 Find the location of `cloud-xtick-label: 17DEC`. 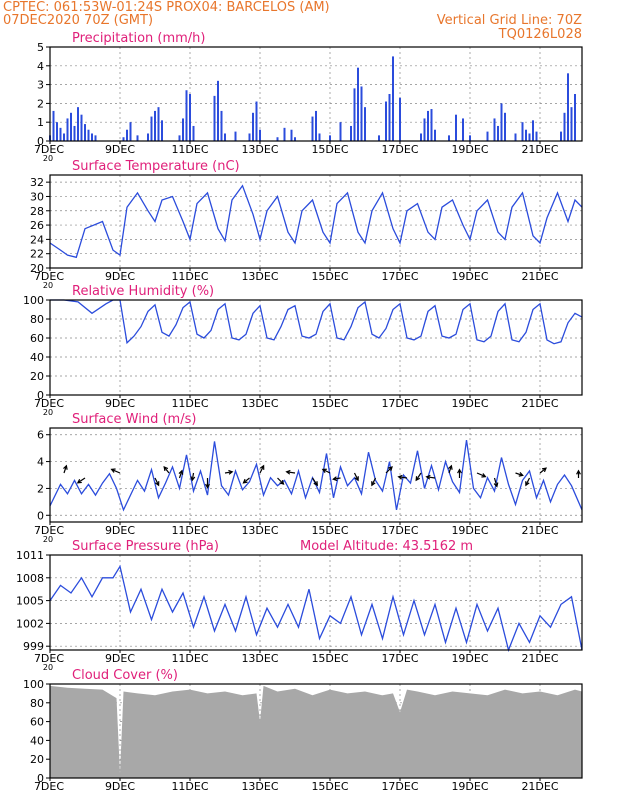

cloud-xtick-label: 17DEC is located at coordinates (399, 786).